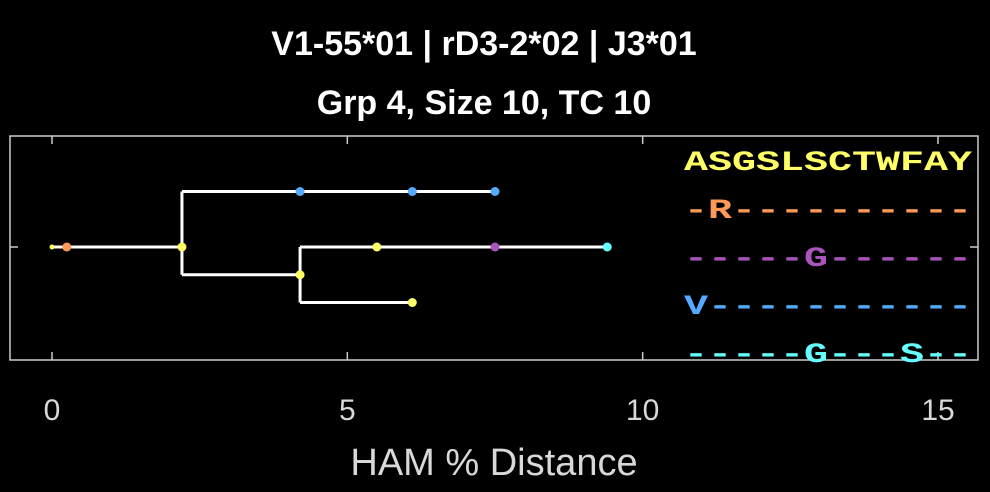 This screenshot has width=990, height=492. I want to click on chart-title-line1: V1-55*01 | rD3-2*02 | J3*01, so click(483, 44).